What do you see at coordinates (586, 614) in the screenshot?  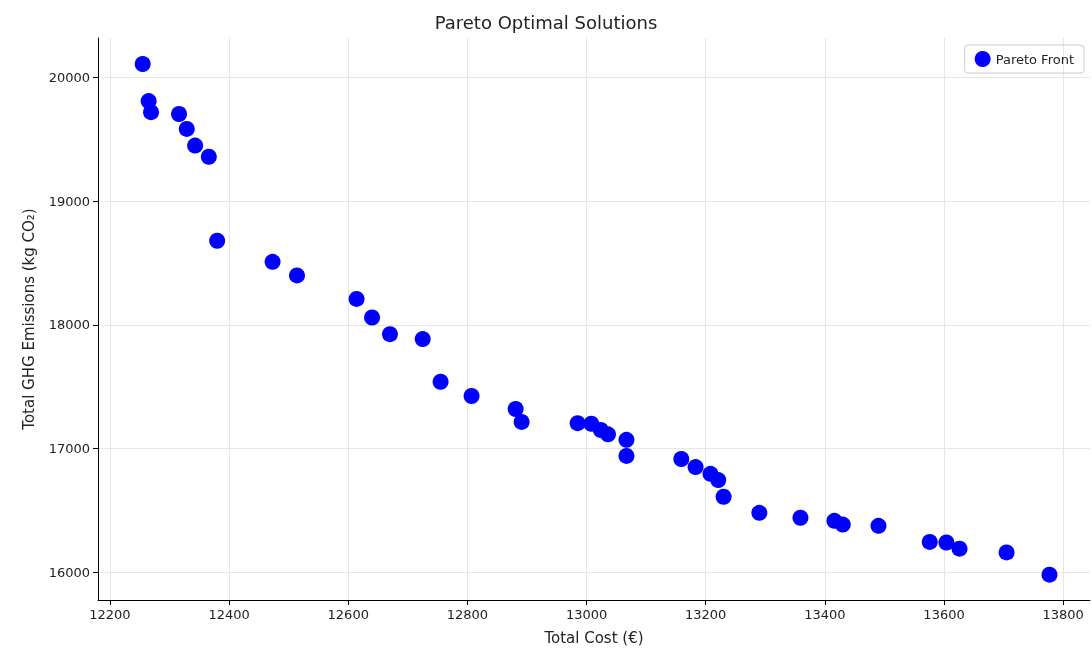 I see `x-tick-label: 13000` at bounding box center [586, 614].